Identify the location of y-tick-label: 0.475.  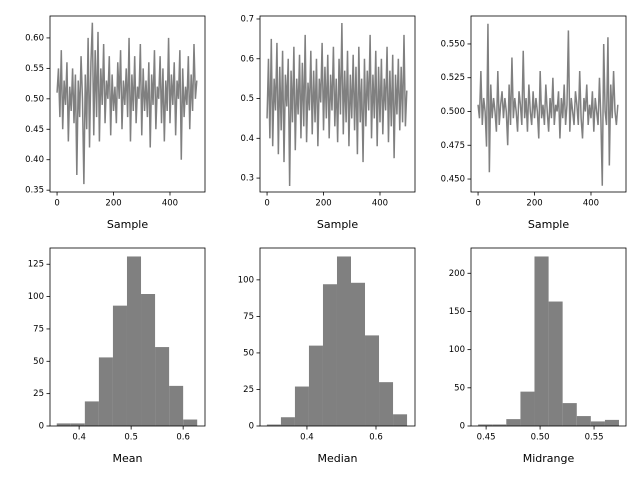
(453, 146).